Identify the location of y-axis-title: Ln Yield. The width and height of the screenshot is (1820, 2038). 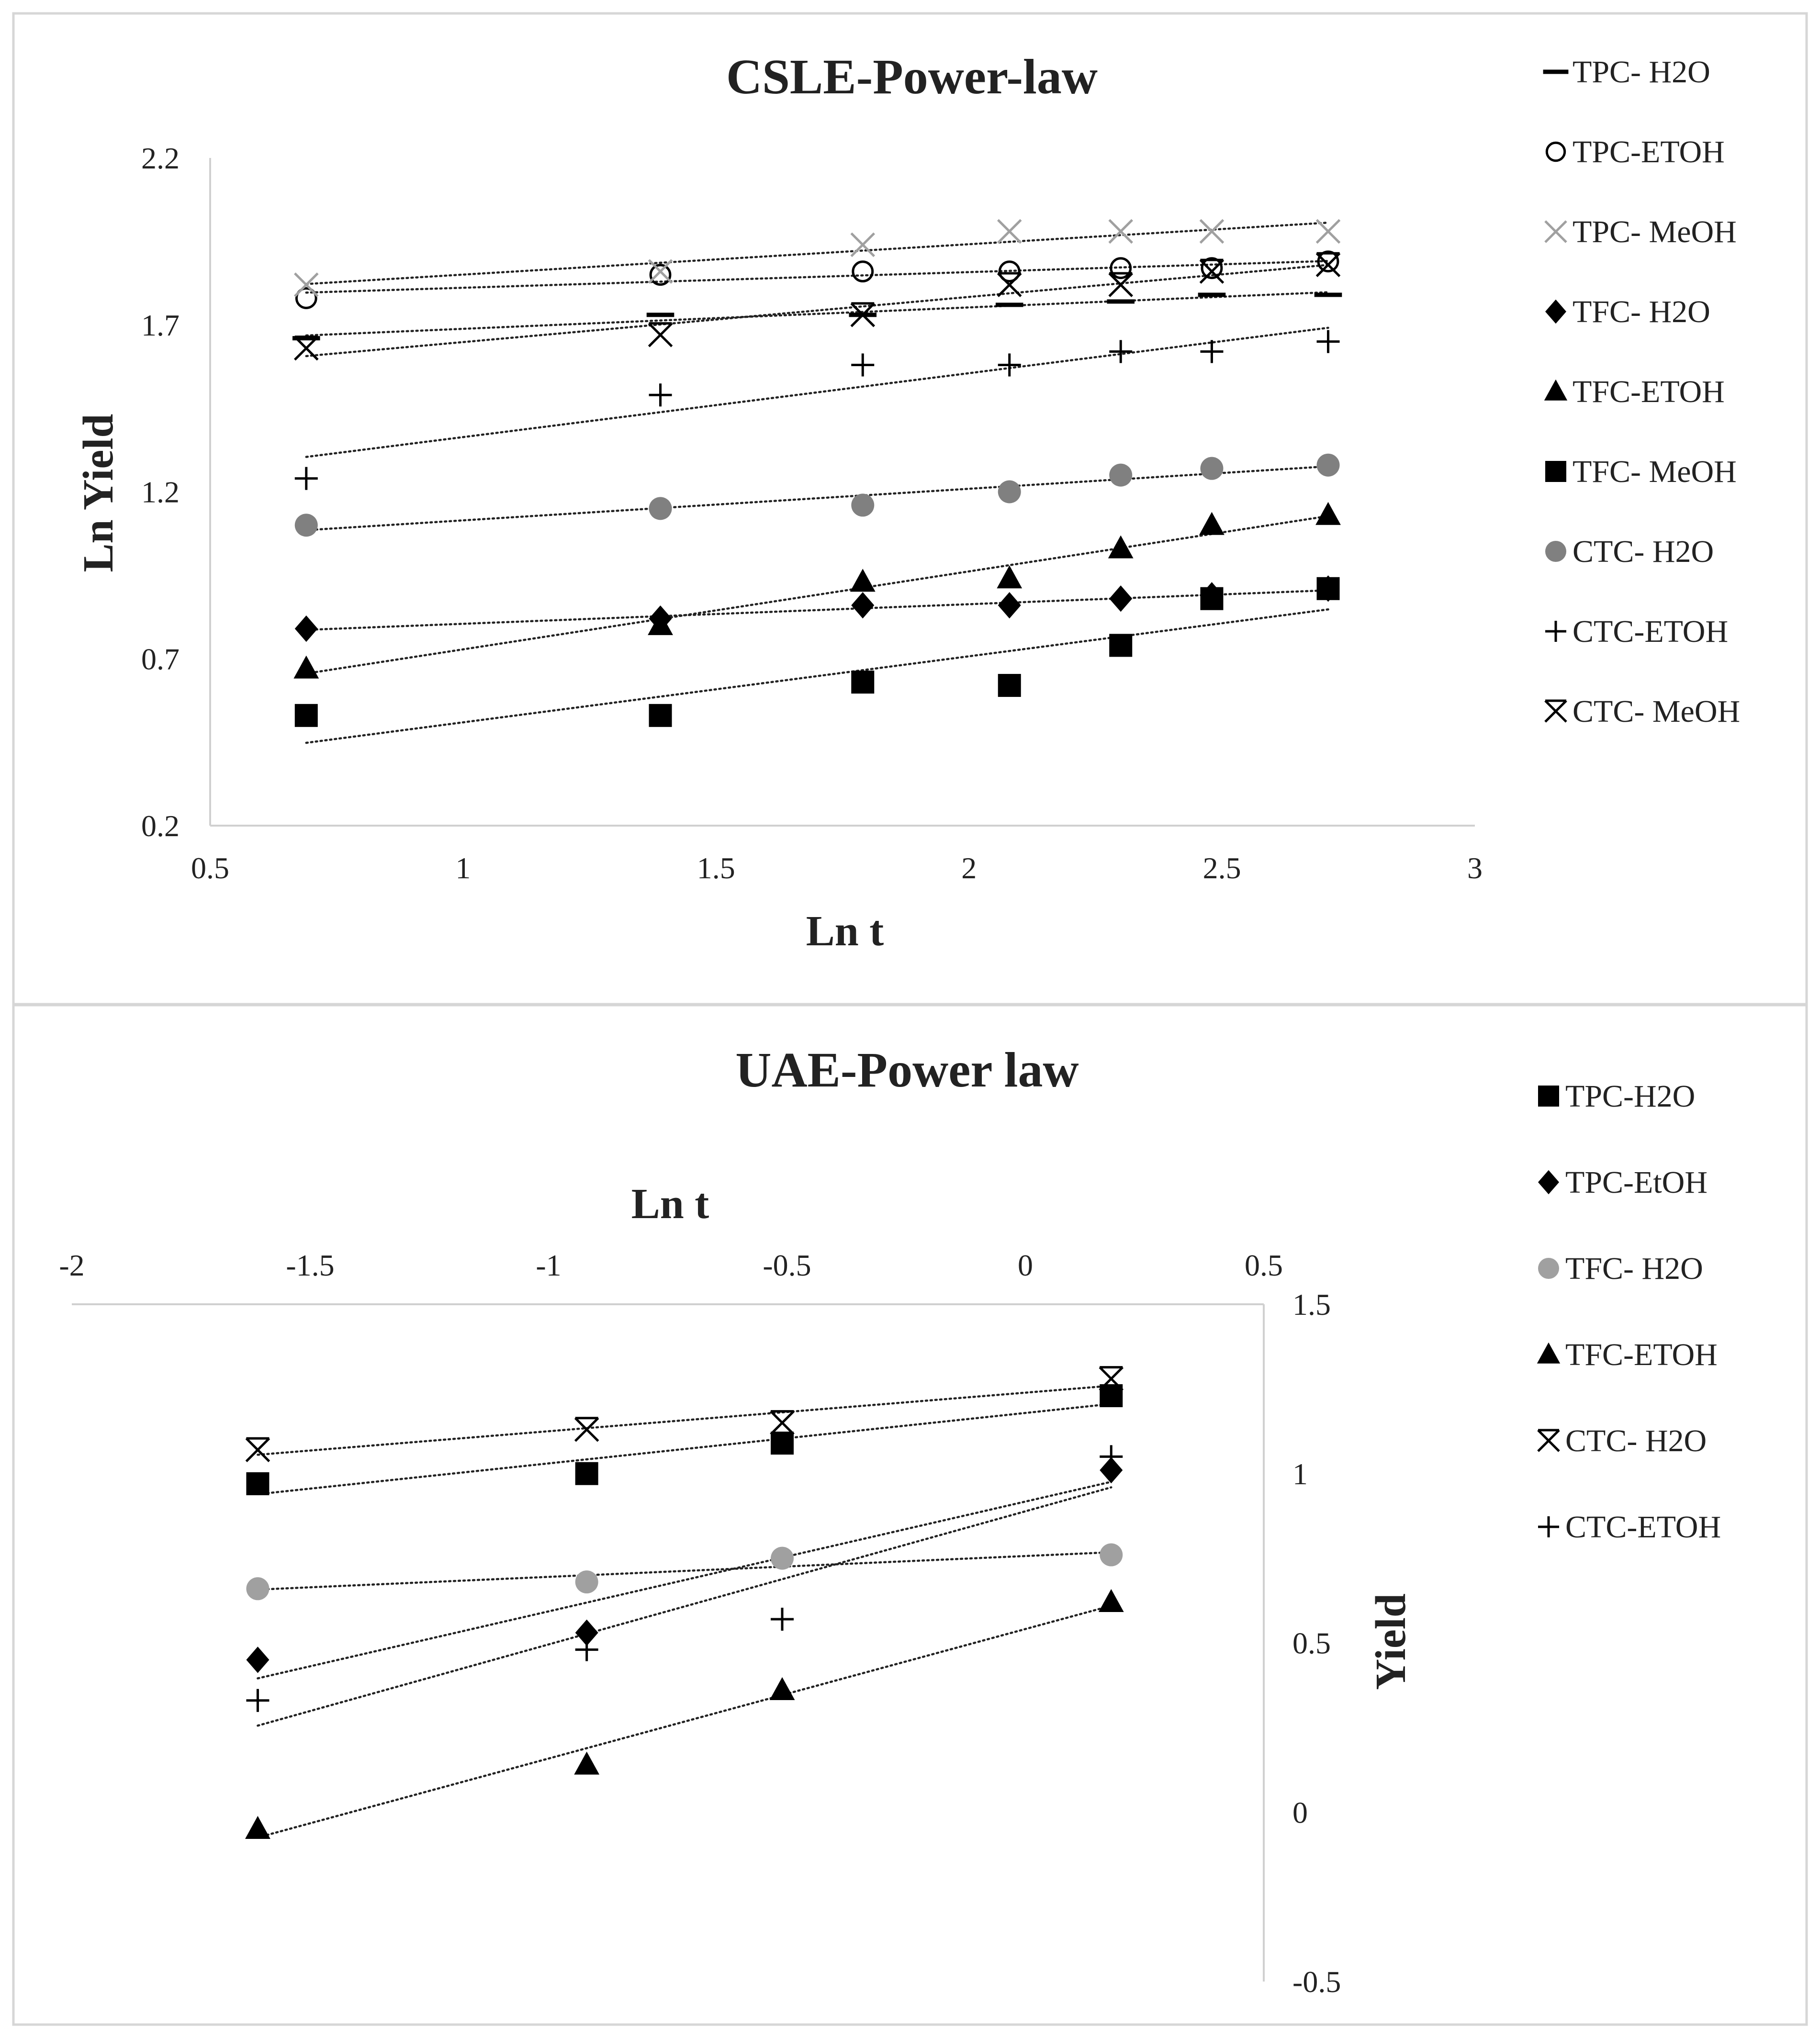
(98, 493).